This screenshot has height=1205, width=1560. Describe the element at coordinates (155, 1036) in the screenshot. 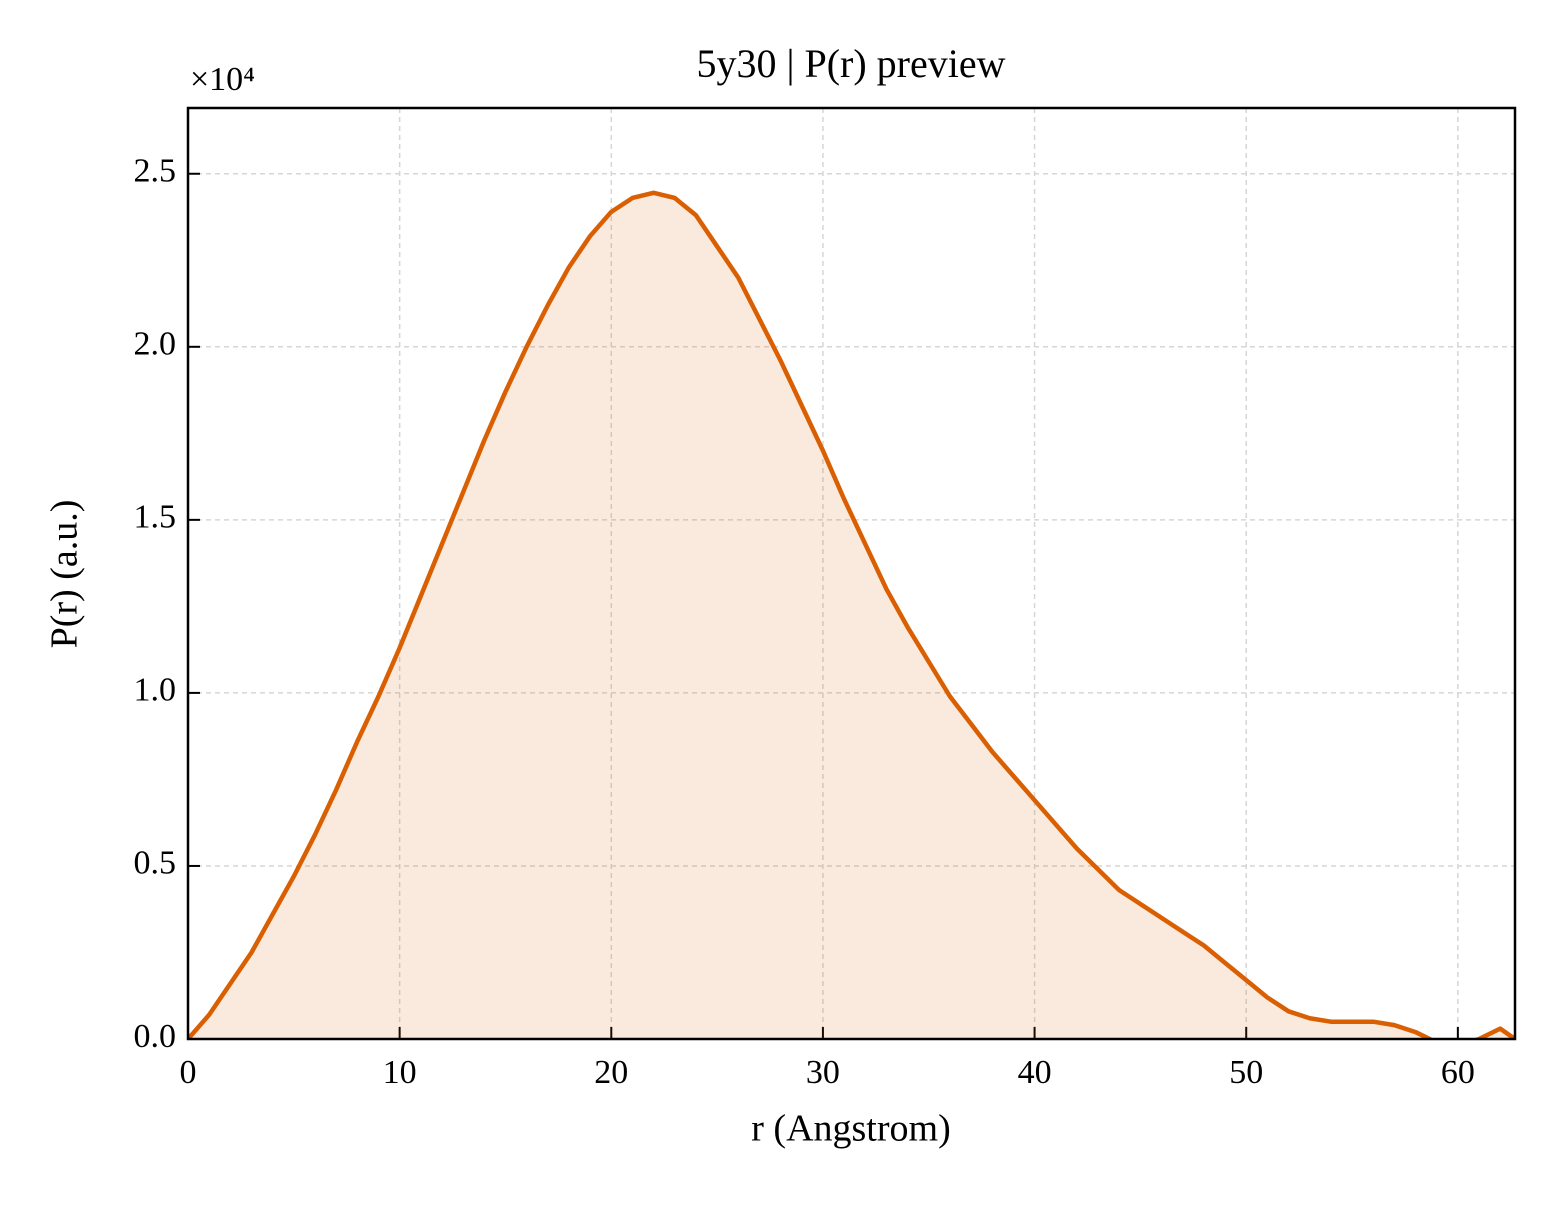

I see `y-tick-label: 0.0` at that location.